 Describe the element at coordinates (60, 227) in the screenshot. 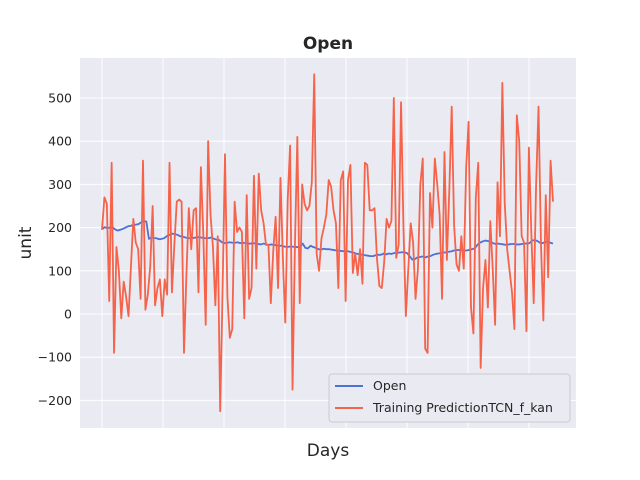

I see `y-tick-label: 200` at that location.